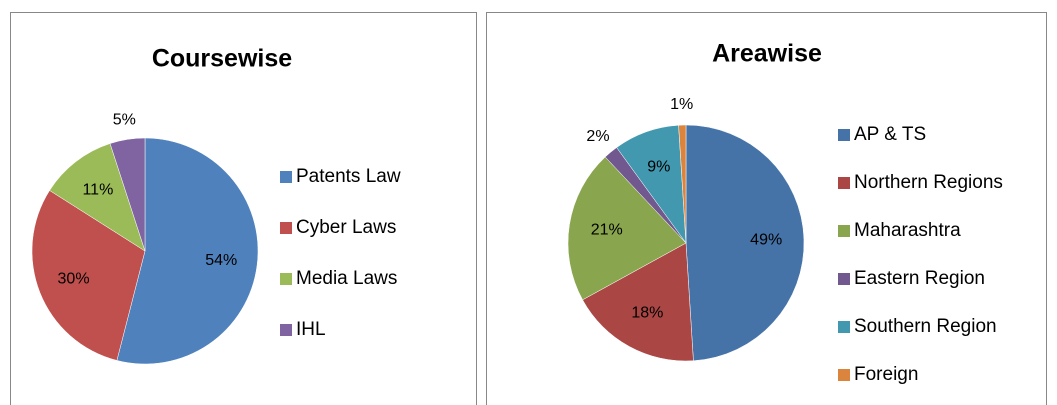  Describe the element at coordinates (346, 227) in the screenshot. I see `legend-label: Cyber Laws` at that location.